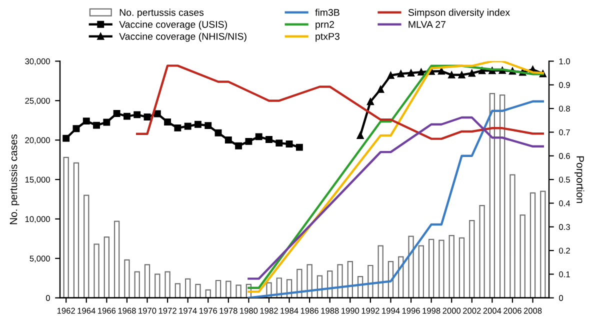  I want to click on y2-tick-label: 0.9, so click(564, 85).